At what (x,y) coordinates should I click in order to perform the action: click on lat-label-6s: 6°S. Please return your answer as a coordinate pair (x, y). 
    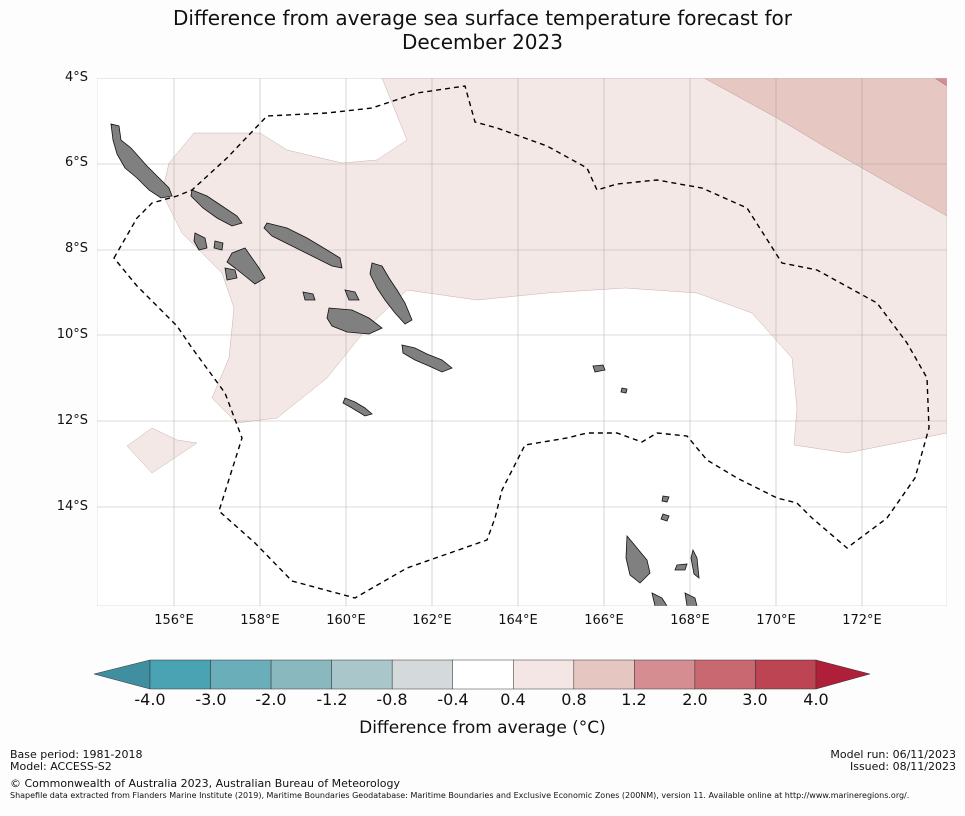
    Looking at the image, I should click on (76, 162).